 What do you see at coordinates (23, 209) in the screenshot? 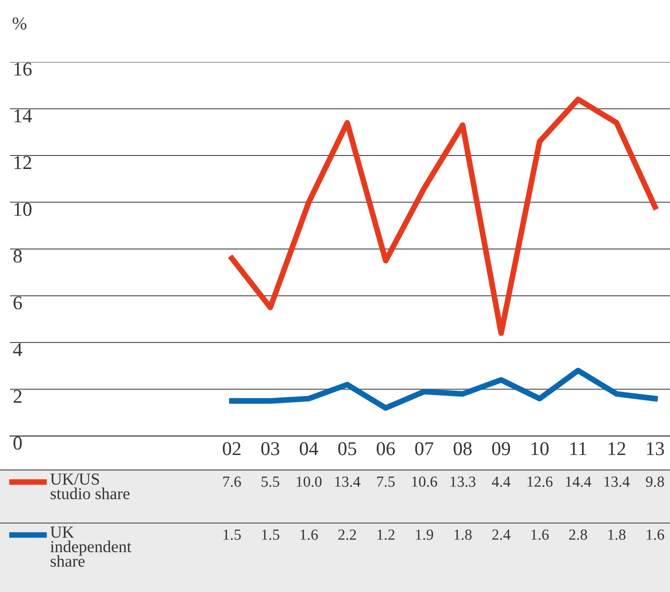
I see `y-tick-label: 10` at bounding box center [23, 209].